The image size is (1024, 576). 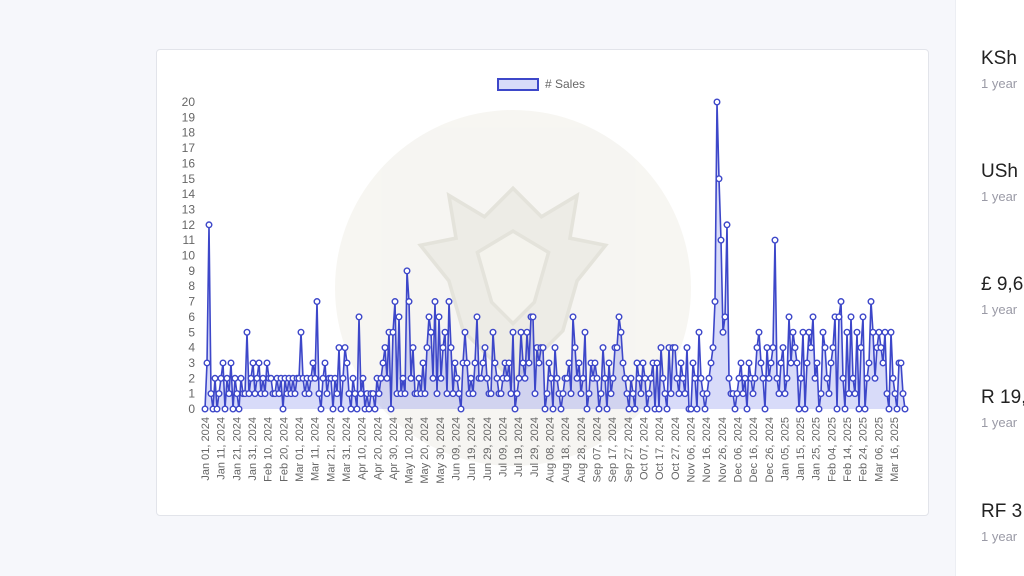 What do you see at coordinates (331, 449) in the screenshot?
I see `x-tick-label: Mar 21, 2024` at bounding box center [331, 449].